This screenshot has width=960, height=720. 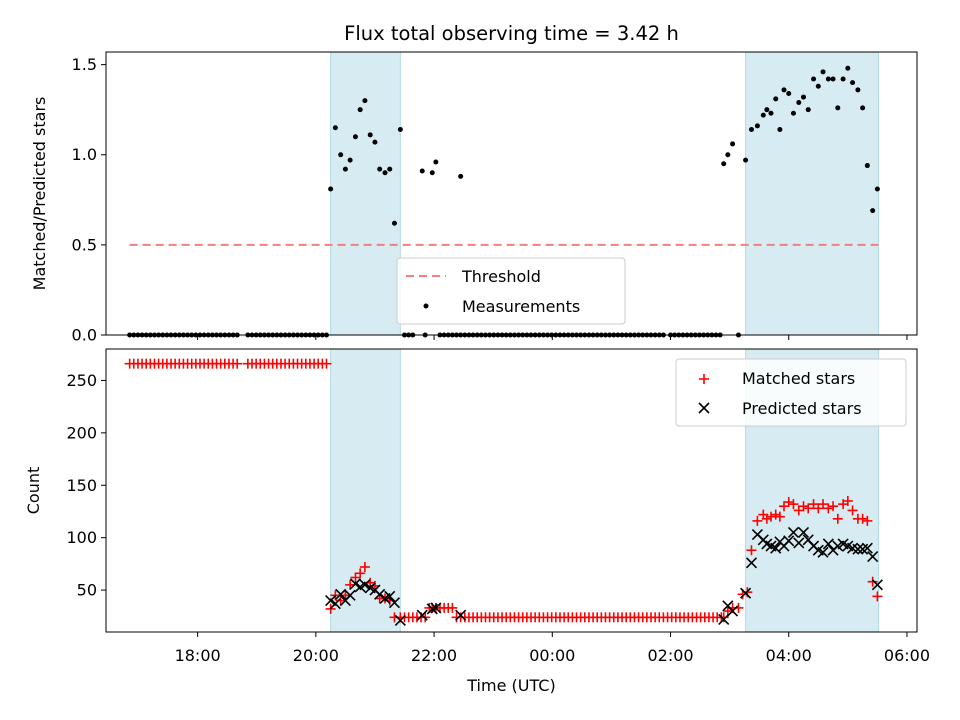 I want to click on top-ytick-label: 0.0, so click(x=84, y=335).